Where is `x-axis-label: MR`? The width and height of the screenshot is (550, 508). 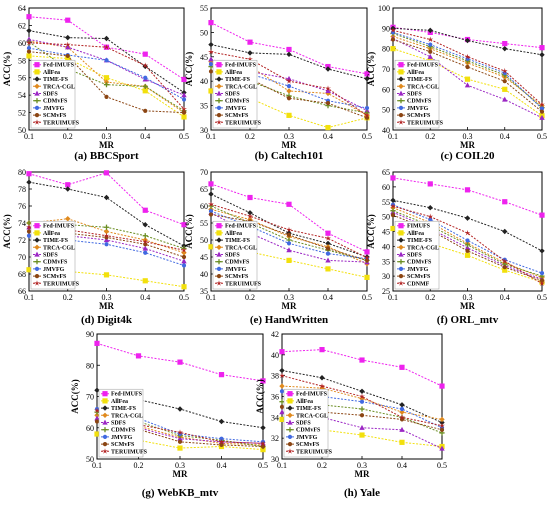 x-axis-label: MR is located at coordinates (362, 474).